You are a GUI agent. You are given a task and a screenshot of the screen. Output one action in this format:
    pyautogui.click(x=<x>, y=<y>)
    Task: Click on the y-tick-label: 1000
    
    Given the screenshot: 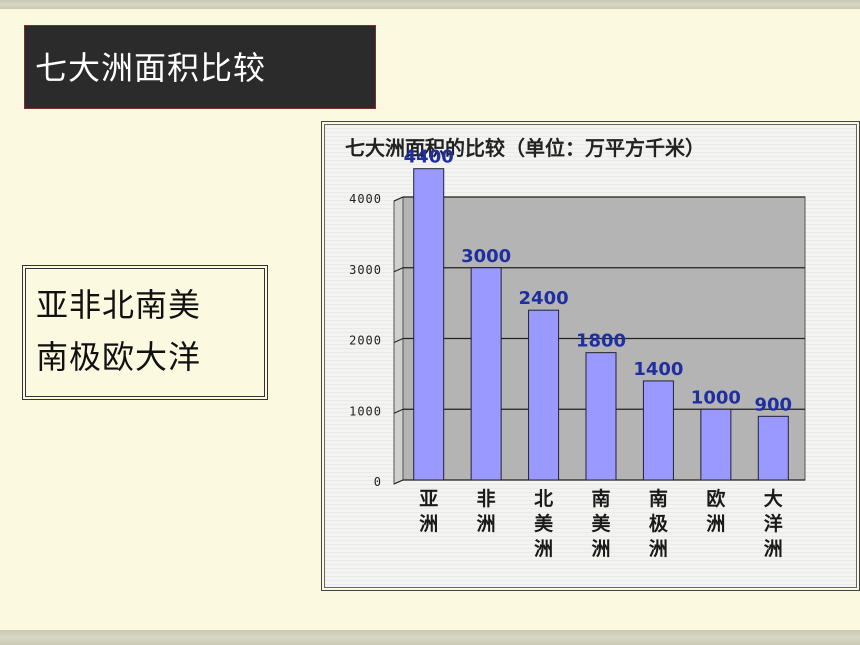 What is the action you would take?
    pyautogui.click(x=365, y=411)
    